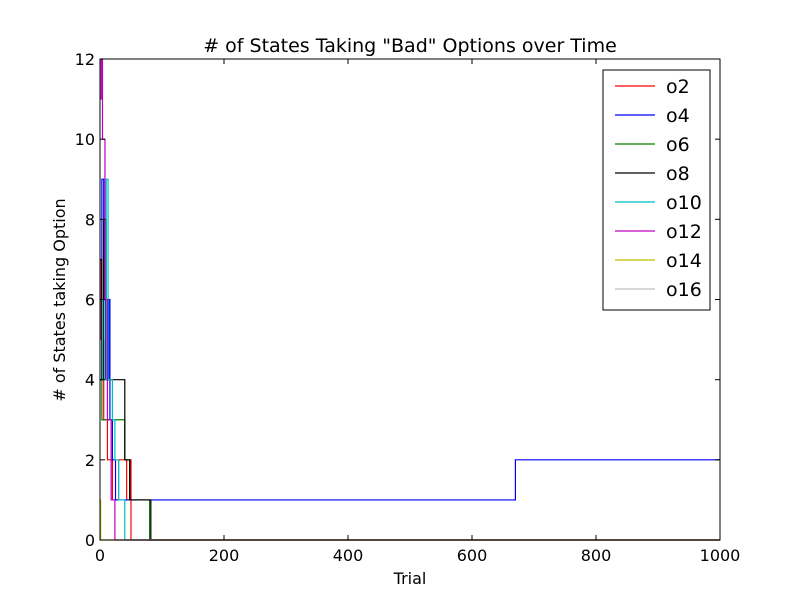 Image resolution: width=800 pixels, height=600 pixels. Describe the element at coordinates (410, 520) in the screenshot. I see `series-line-o14` at that location.